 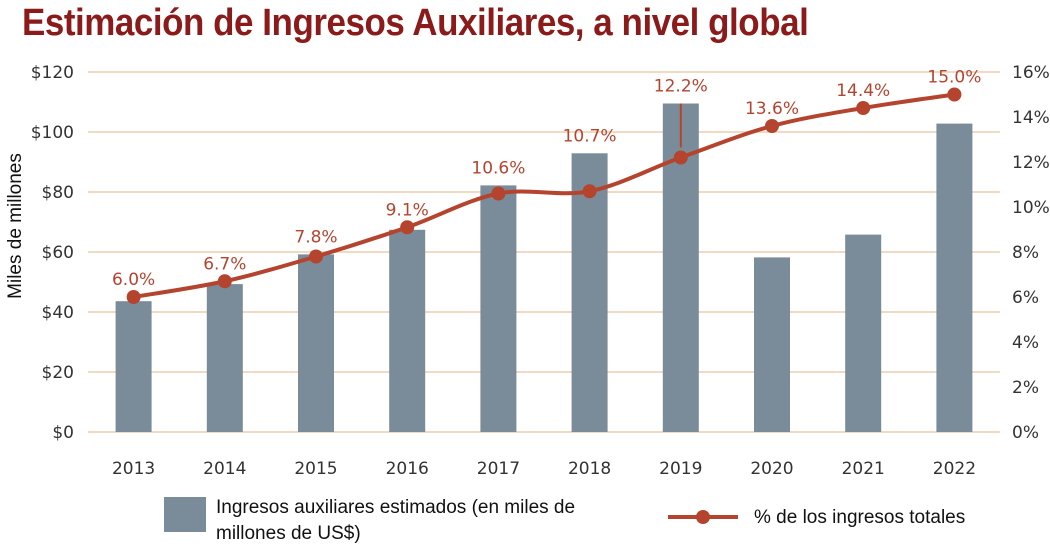 What do you see at coordinates (589, 469) in the screenshot?
I see `x-tick-label: 2018` at bounding box center [589, 469].